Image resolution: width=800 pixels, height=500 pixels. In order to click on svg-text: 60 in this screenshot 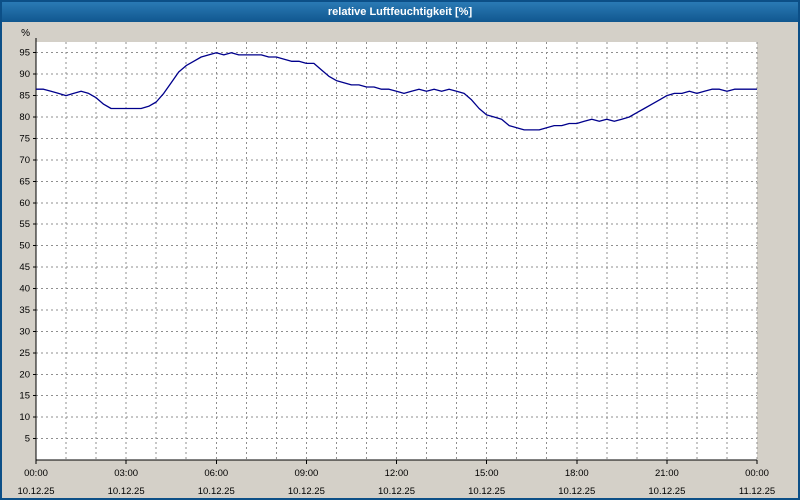, I will do `click(24, 203)`.